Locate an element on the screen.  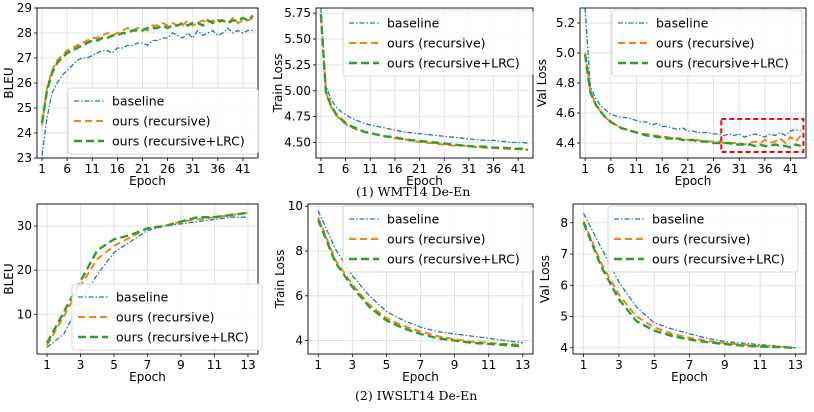
y-tick-label: 4.6 is located at coordinates (565, 113).